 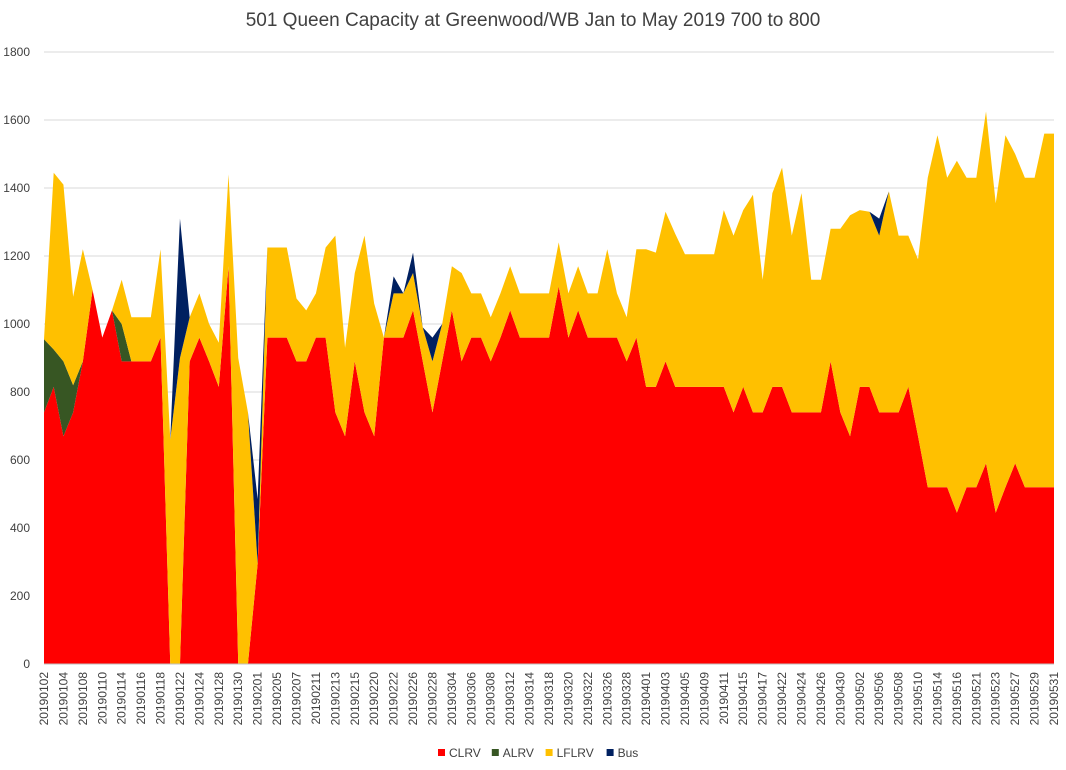 I want to click on x-tick-label: 20190220, so click(x=374, y=699).